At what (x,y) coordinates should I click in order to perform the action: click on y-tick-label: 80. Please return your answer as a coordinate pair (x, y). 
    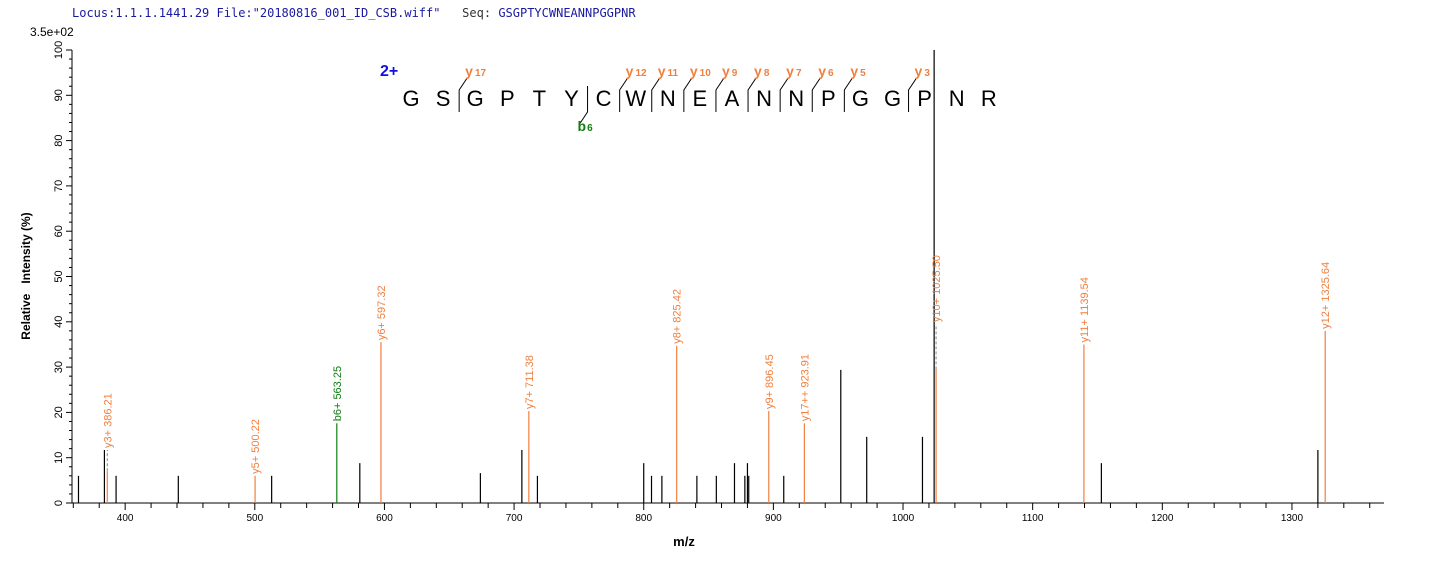
    Looking at the image, I should click on (59, 140).